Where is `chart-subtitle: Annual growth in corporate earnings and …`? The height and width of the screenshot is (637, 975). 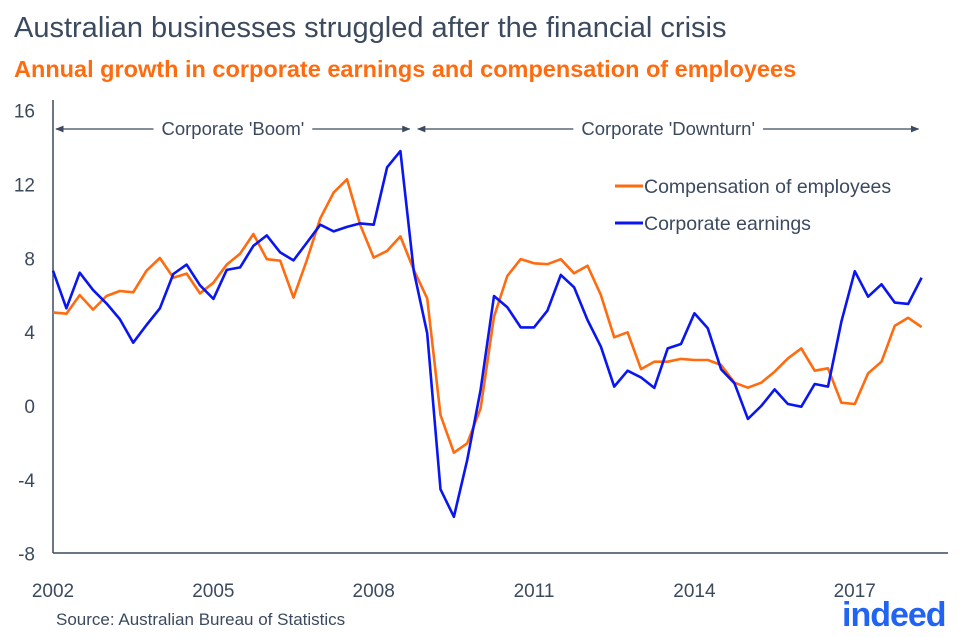 chart-subtitle: Annual growth in corporate earnings and … is located at coordinates (405, 69).